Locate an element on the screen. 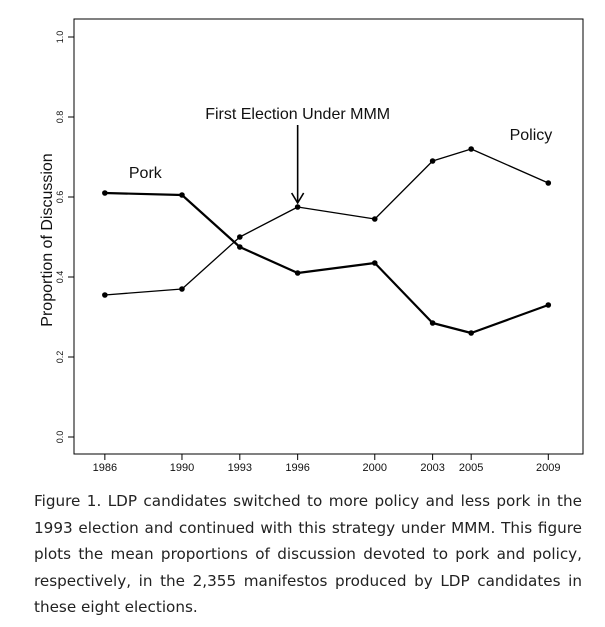  x-tick-label: 1986 is located at coordinates (105, 468).